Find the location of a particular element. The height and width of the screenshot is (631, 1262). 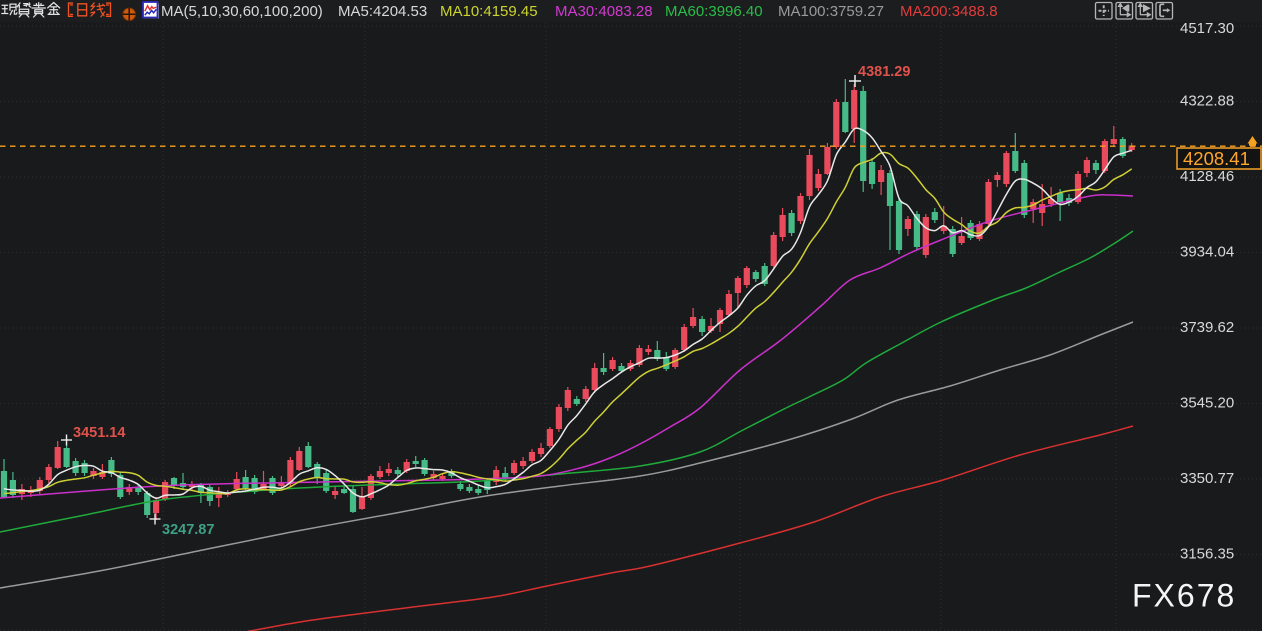

svg-text: 4381.29 is located at coordinates (884, 72).